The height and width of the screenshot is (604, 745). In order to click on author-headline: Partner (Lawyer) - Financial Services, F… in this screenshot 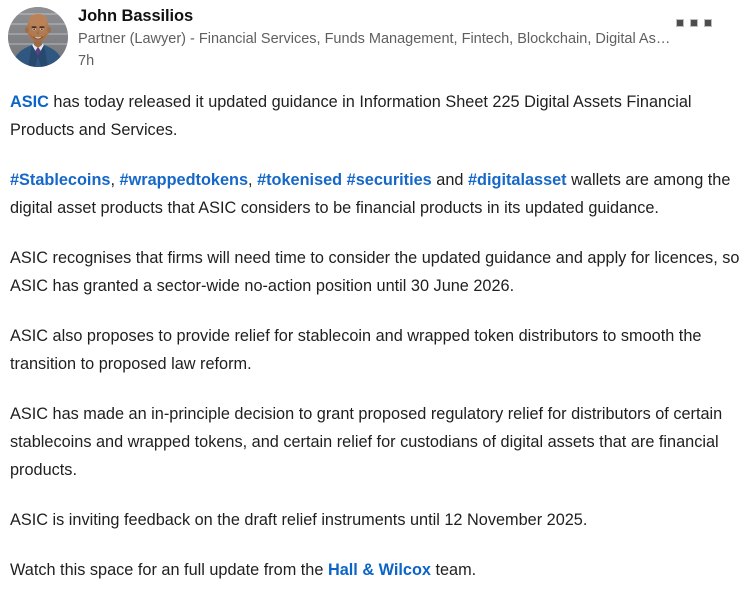, I will do `click(374, 39)`.